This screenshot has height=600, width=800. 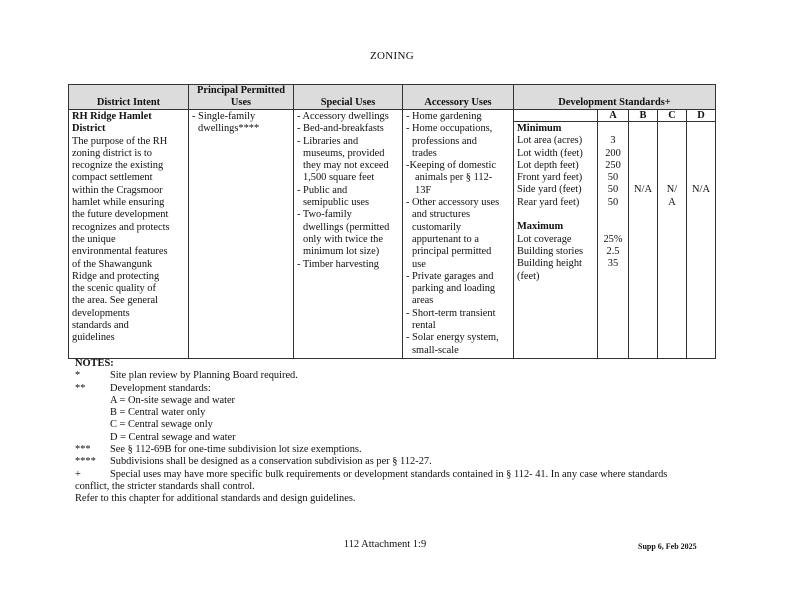 I want to click on standard-label: Rear yard feet), so click(x=548, y=202).